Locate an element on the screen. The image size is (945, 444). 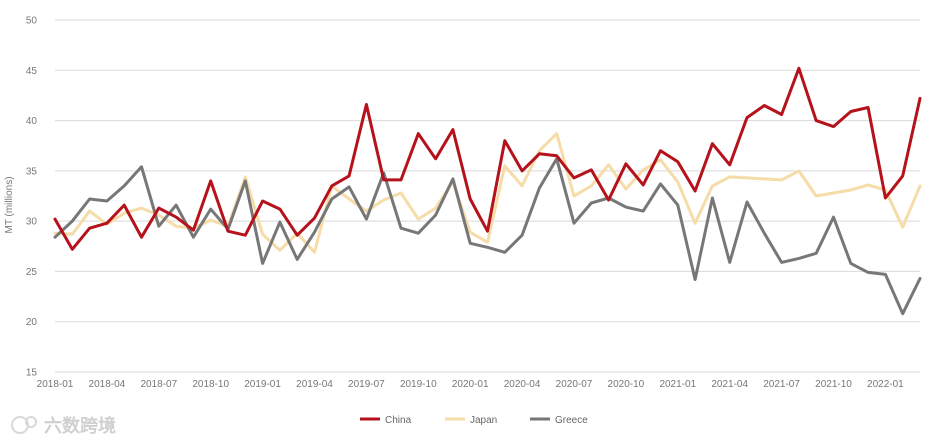
y-tick-labels: 15 20 25 30 35 40 45 50 is located at coordinates (32, 197).